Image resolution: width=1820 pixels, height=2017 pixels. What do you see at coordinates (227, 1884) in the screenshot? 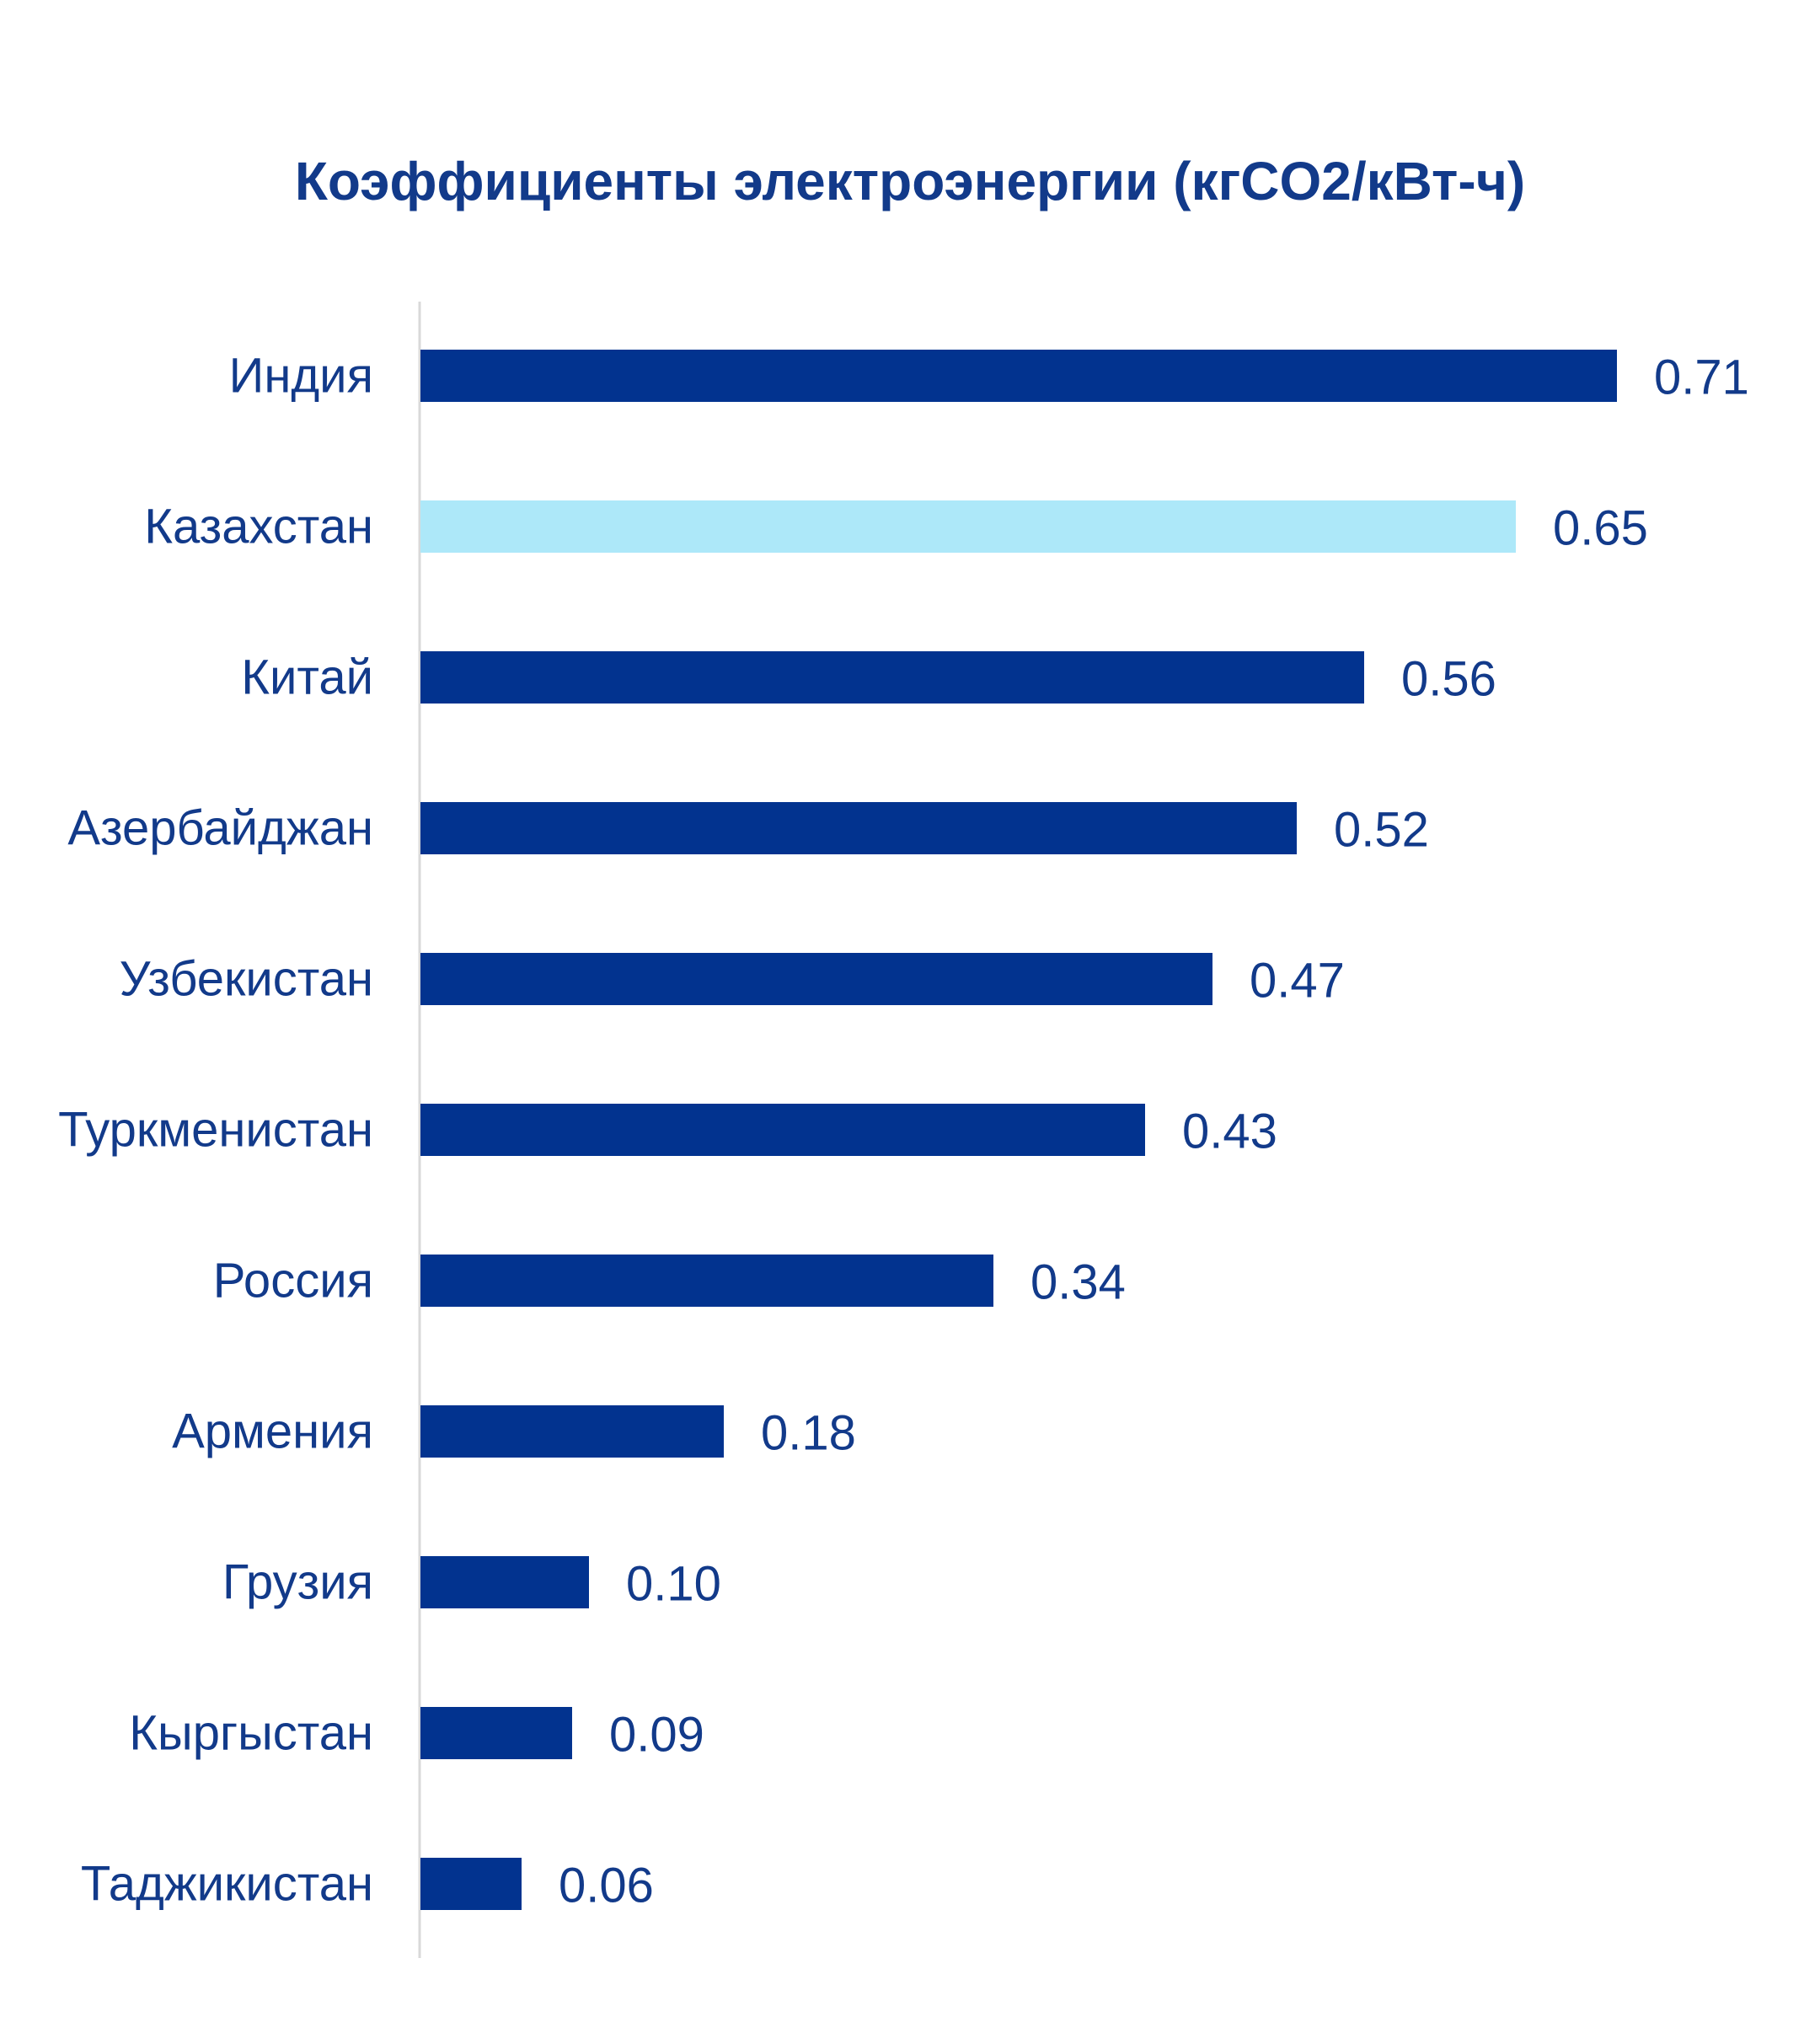
I see `category-label: Таджикистан` at bounding box center [227, 1884].